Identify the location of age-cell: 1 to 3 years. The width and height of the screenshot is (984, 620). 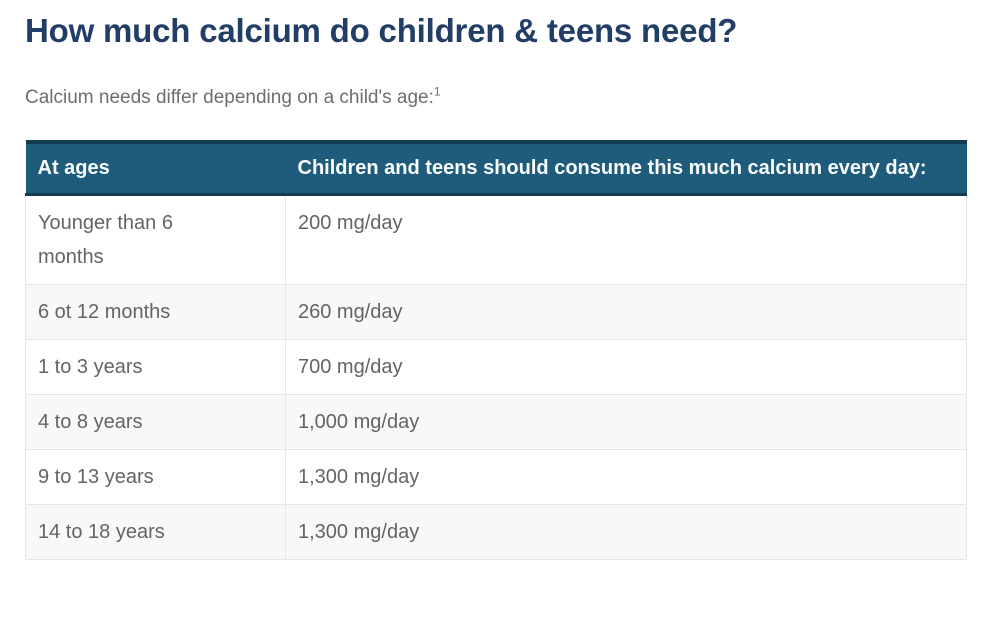
(155, 367).